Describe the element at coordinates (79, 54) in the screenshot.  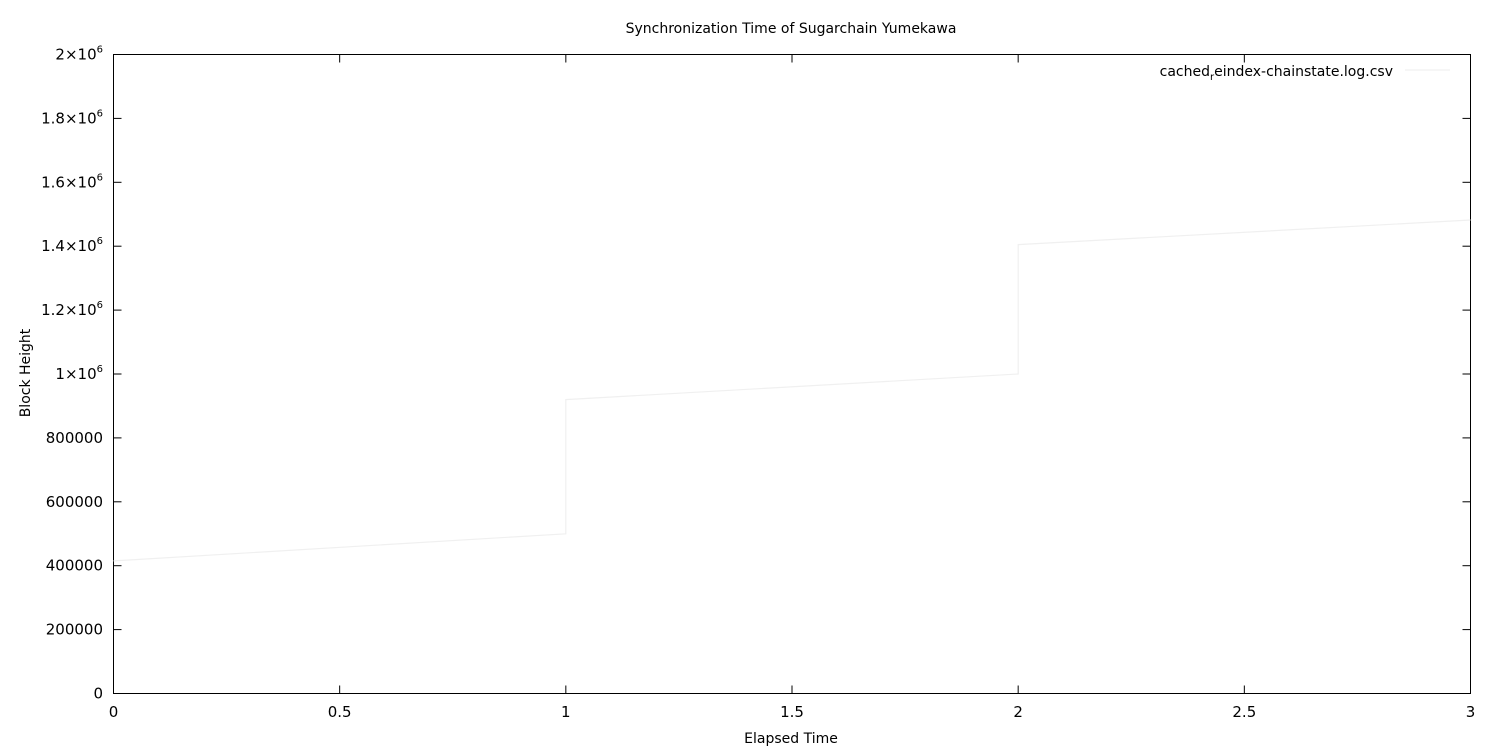
I see `y-tick-label: 2×10⁶` at that location.